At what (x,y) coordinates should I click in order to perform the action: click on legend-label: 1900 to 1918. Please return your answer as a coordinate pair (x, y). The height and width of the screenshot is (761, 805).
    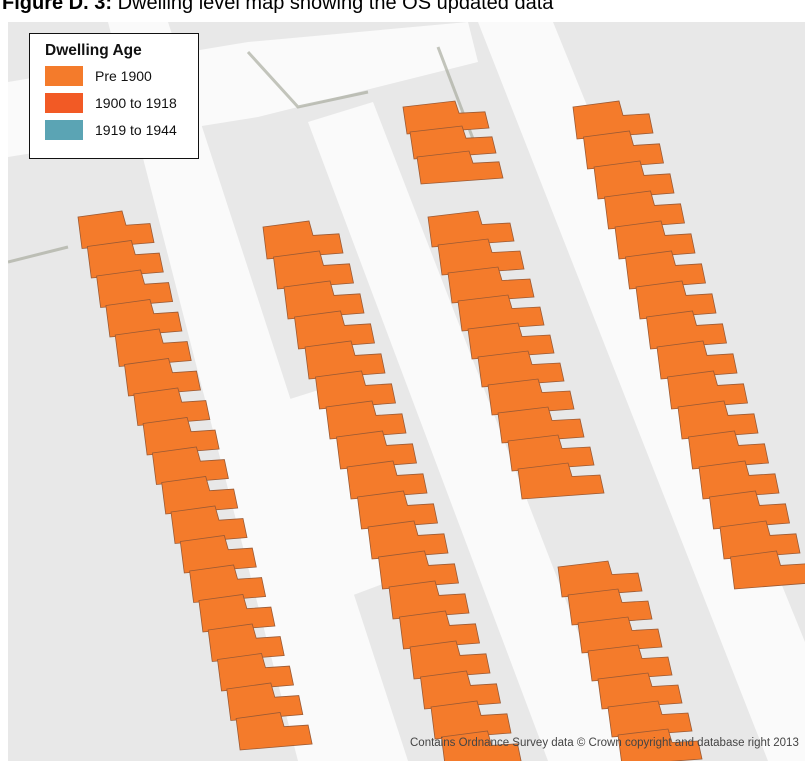
    Looking at the image, I should click on (136, 103).